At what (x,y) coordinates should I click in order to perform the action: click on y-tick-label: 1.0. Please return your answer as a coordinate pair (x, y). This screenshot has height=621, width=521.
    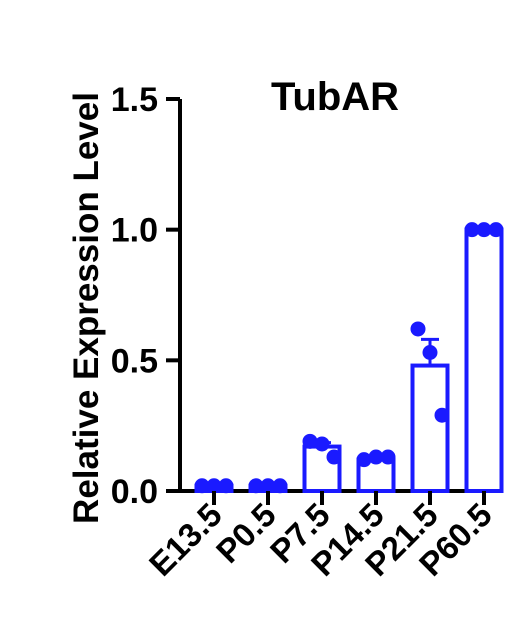
    Looking at the image, I should click on (134, 231).